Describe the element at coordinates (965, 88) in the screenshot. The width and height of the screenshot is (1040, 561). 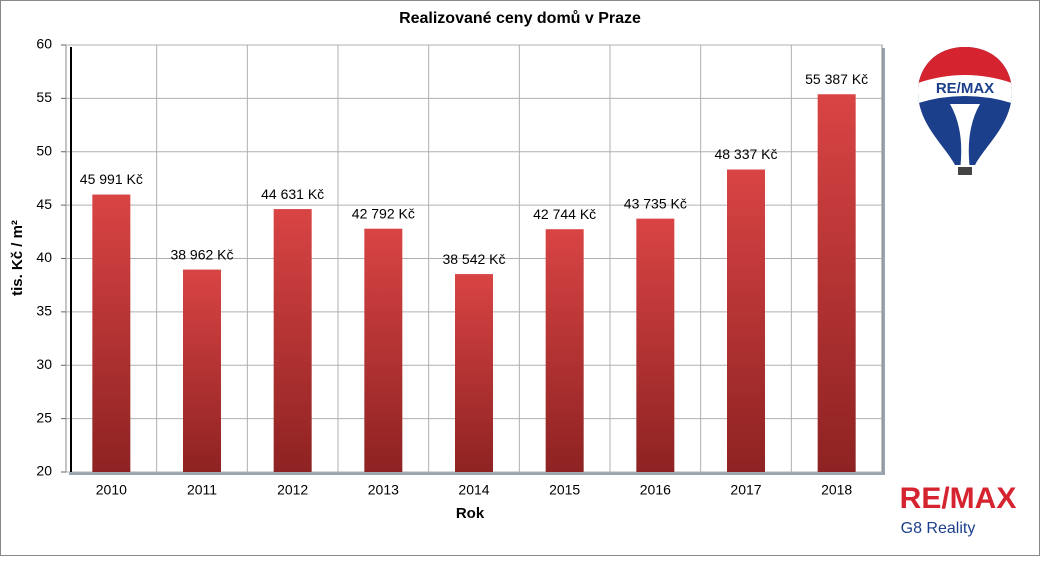
I see `balloon-text: RE/MAX` at that location.